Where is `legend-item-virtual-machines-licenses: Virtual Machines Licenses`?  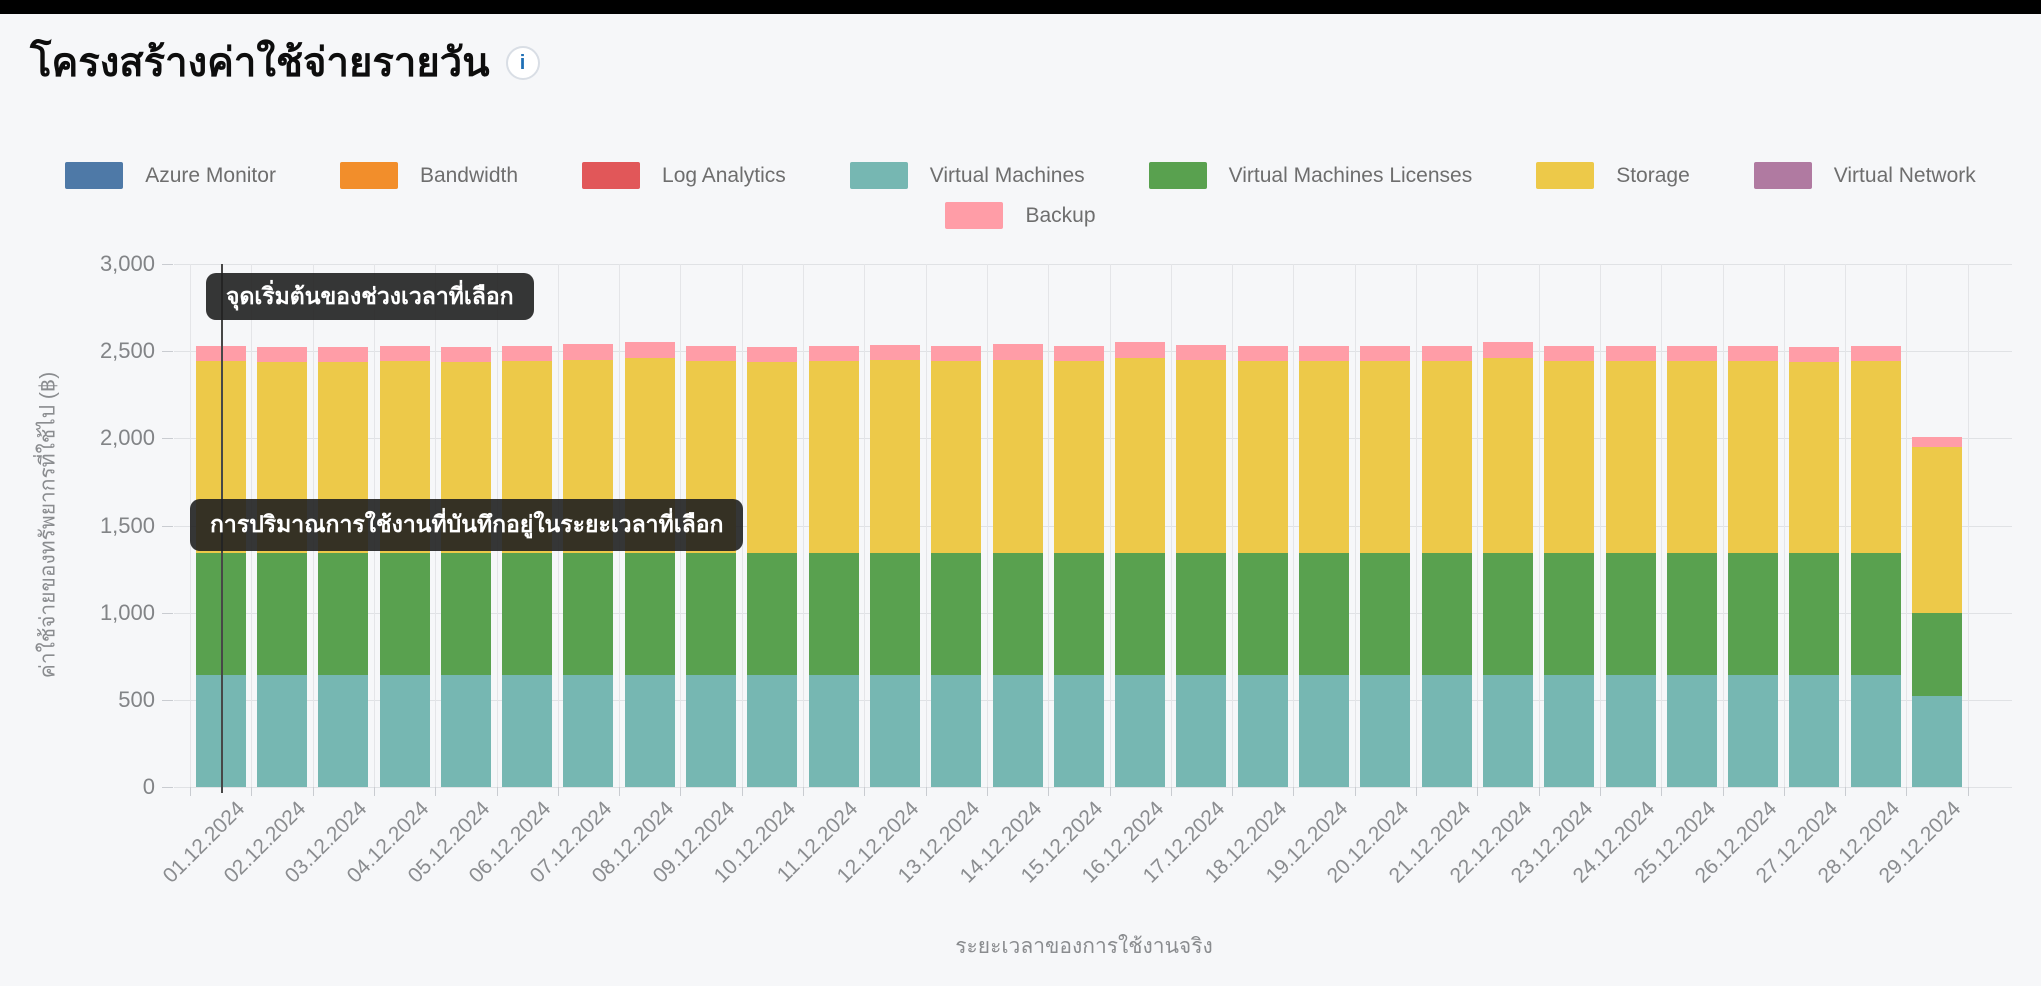 legend-item-virtual-machines-licenses: Virtual Machines Licenses is located at coordinates (1310, 175).